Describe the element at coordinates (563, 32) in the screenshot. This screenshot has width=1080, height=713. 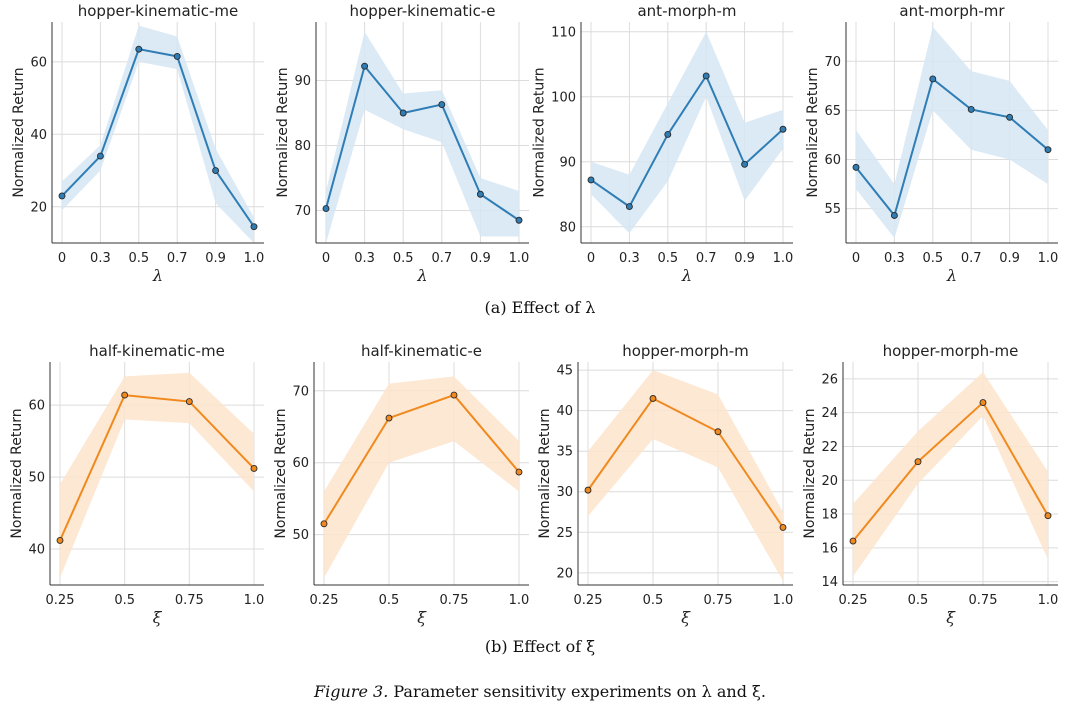
I see `y-tick-label: 110` at that location.